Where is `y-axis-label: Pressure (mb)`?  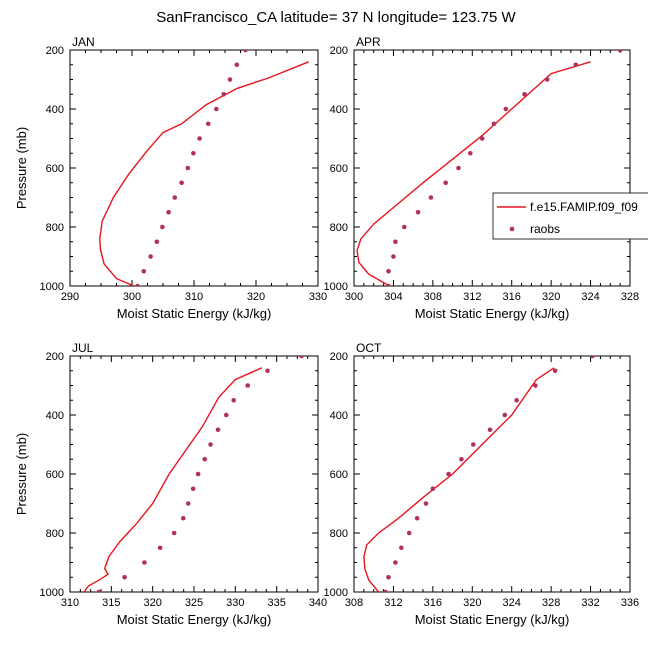 y-axis-label: Pressure (mb) is located at coordinates (21, 168).